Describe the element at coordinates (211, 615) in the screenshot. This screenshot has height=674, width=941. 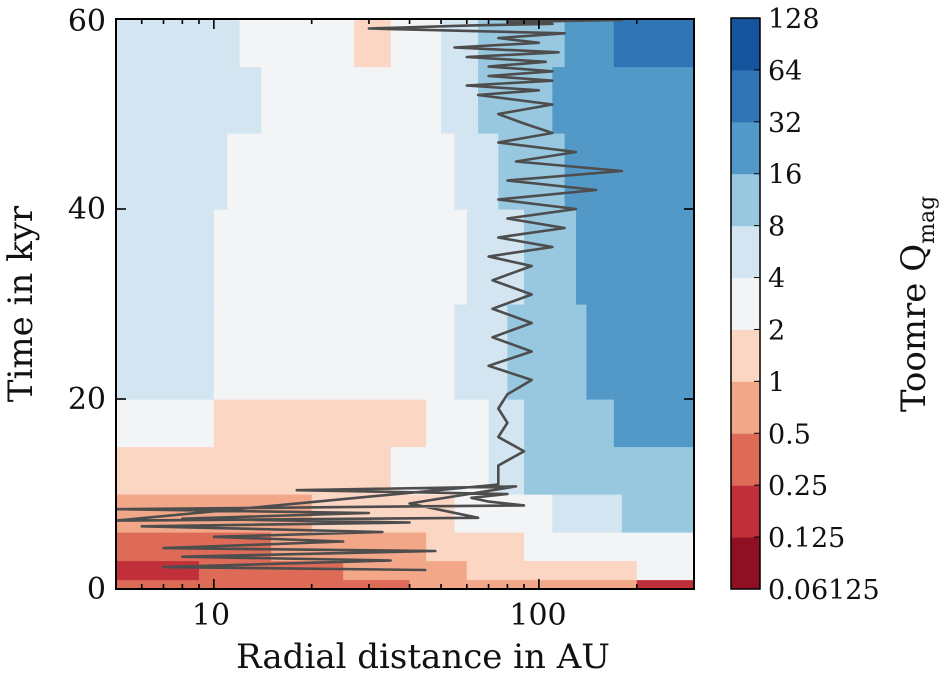
I see `x-tick-label-10: 10` at that location.